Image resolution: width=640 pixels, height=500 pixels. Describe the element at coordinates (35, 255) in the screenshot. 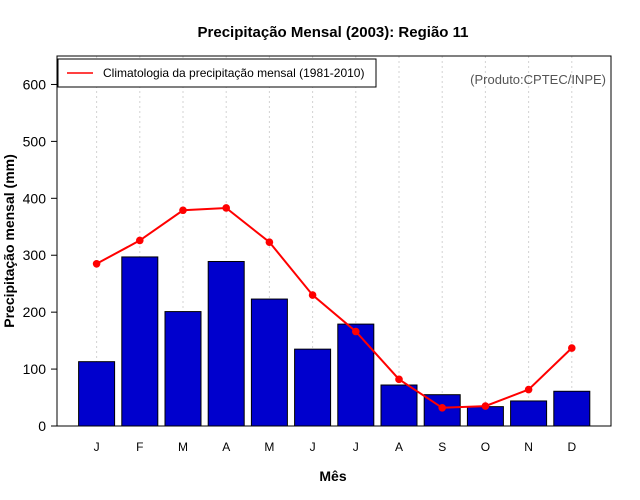

I see `y-tick-label: 300` at that location.